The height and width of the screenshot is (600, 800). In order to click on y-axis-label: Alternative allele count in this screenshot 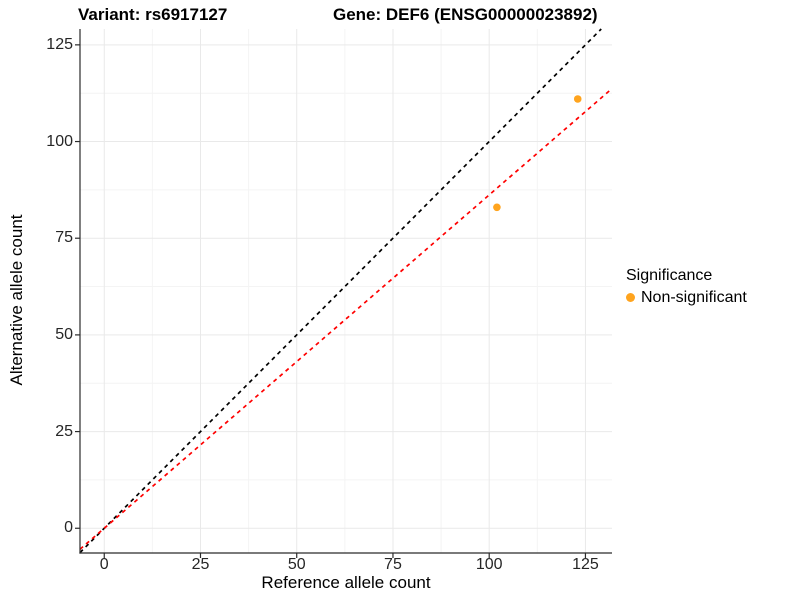, I will do `click(16, 300)`.